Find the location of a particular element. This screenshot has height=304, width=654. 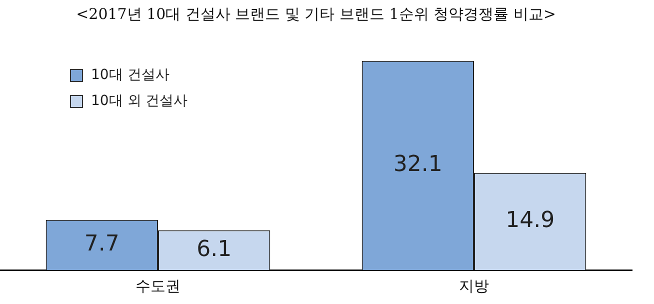

data-label: 6.1 is located at coordinates (214, 249).